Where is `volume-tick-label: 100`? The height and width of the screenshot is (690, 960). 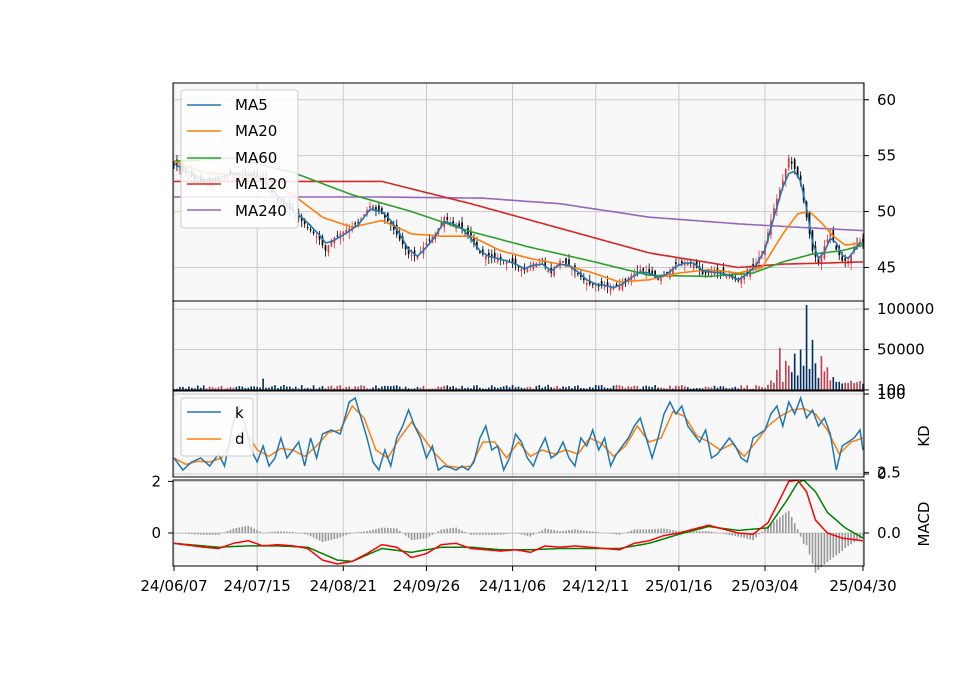
volume-tick-label: 100 is located at coordinates (891, 390).